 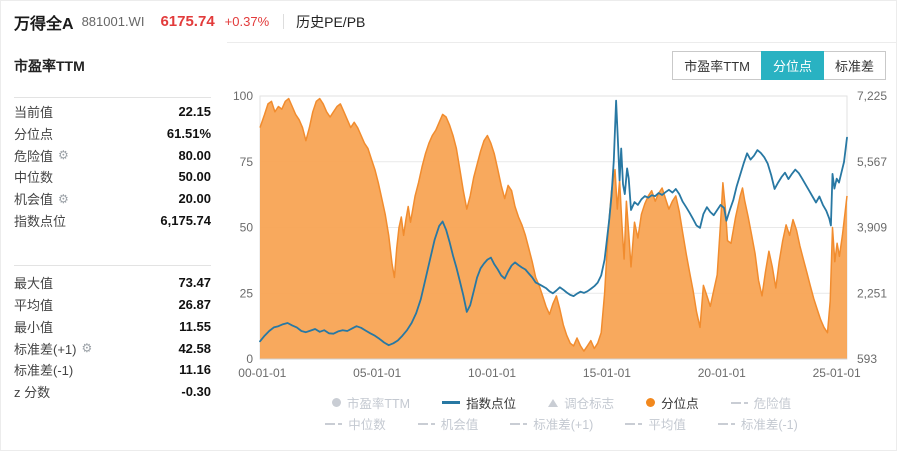 I want to click on index-name: 万得全A, so click(x=44, y=24).